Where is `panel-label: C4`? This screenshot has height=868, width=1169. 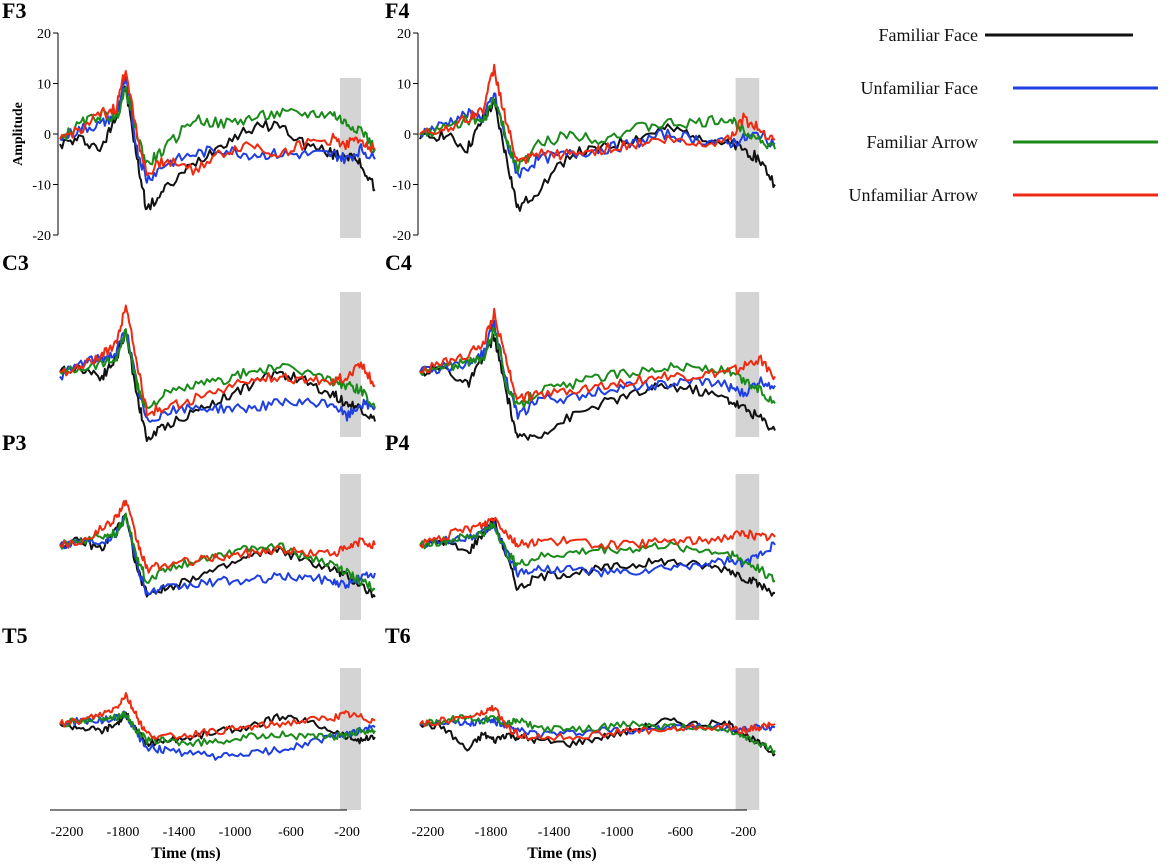 panel-label: C4 is located at coordinates (398, 262).